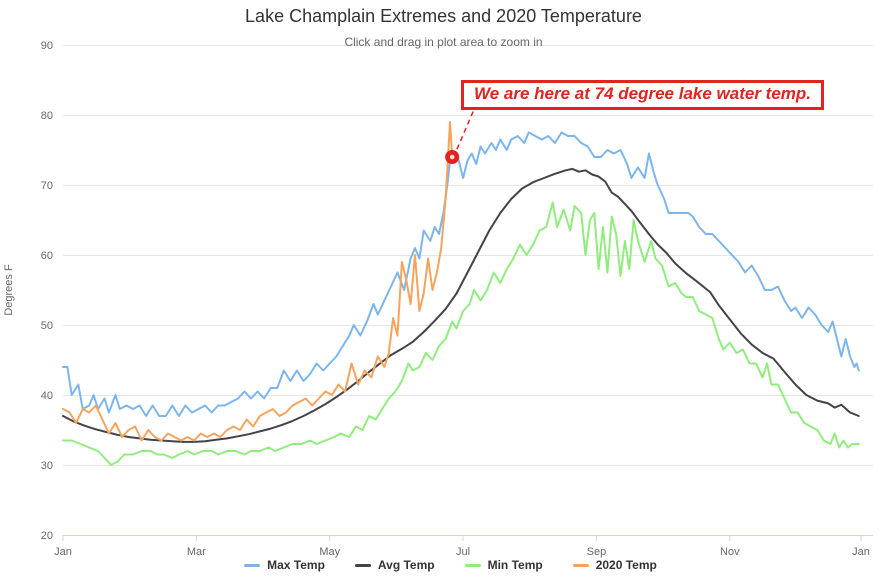  What do you see at coordinates (329, 552) in the screenshot?
I see `x-axis-label: May` at bounding box center [329, 552].